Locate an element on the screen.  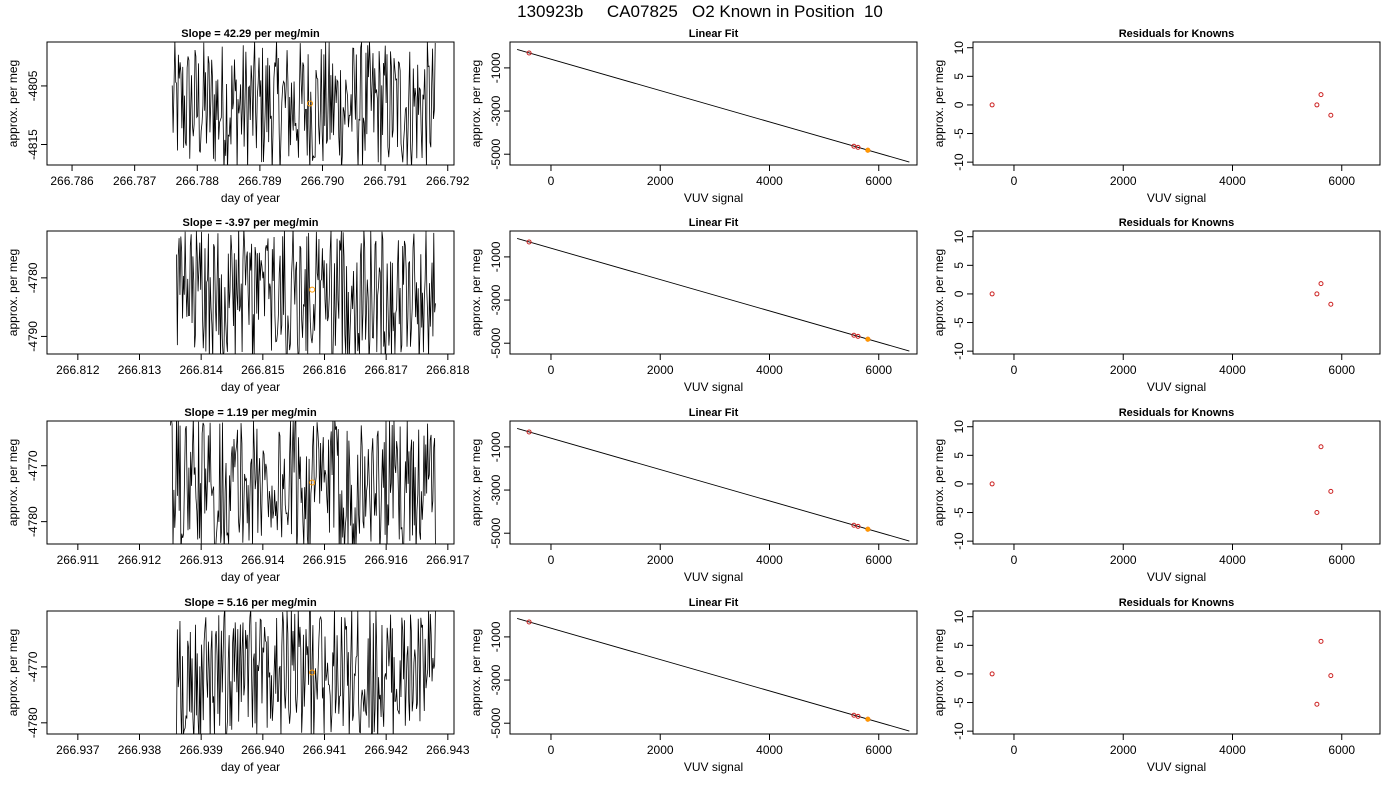
y-tick-label: 5 is located at coordinates (959, 265).